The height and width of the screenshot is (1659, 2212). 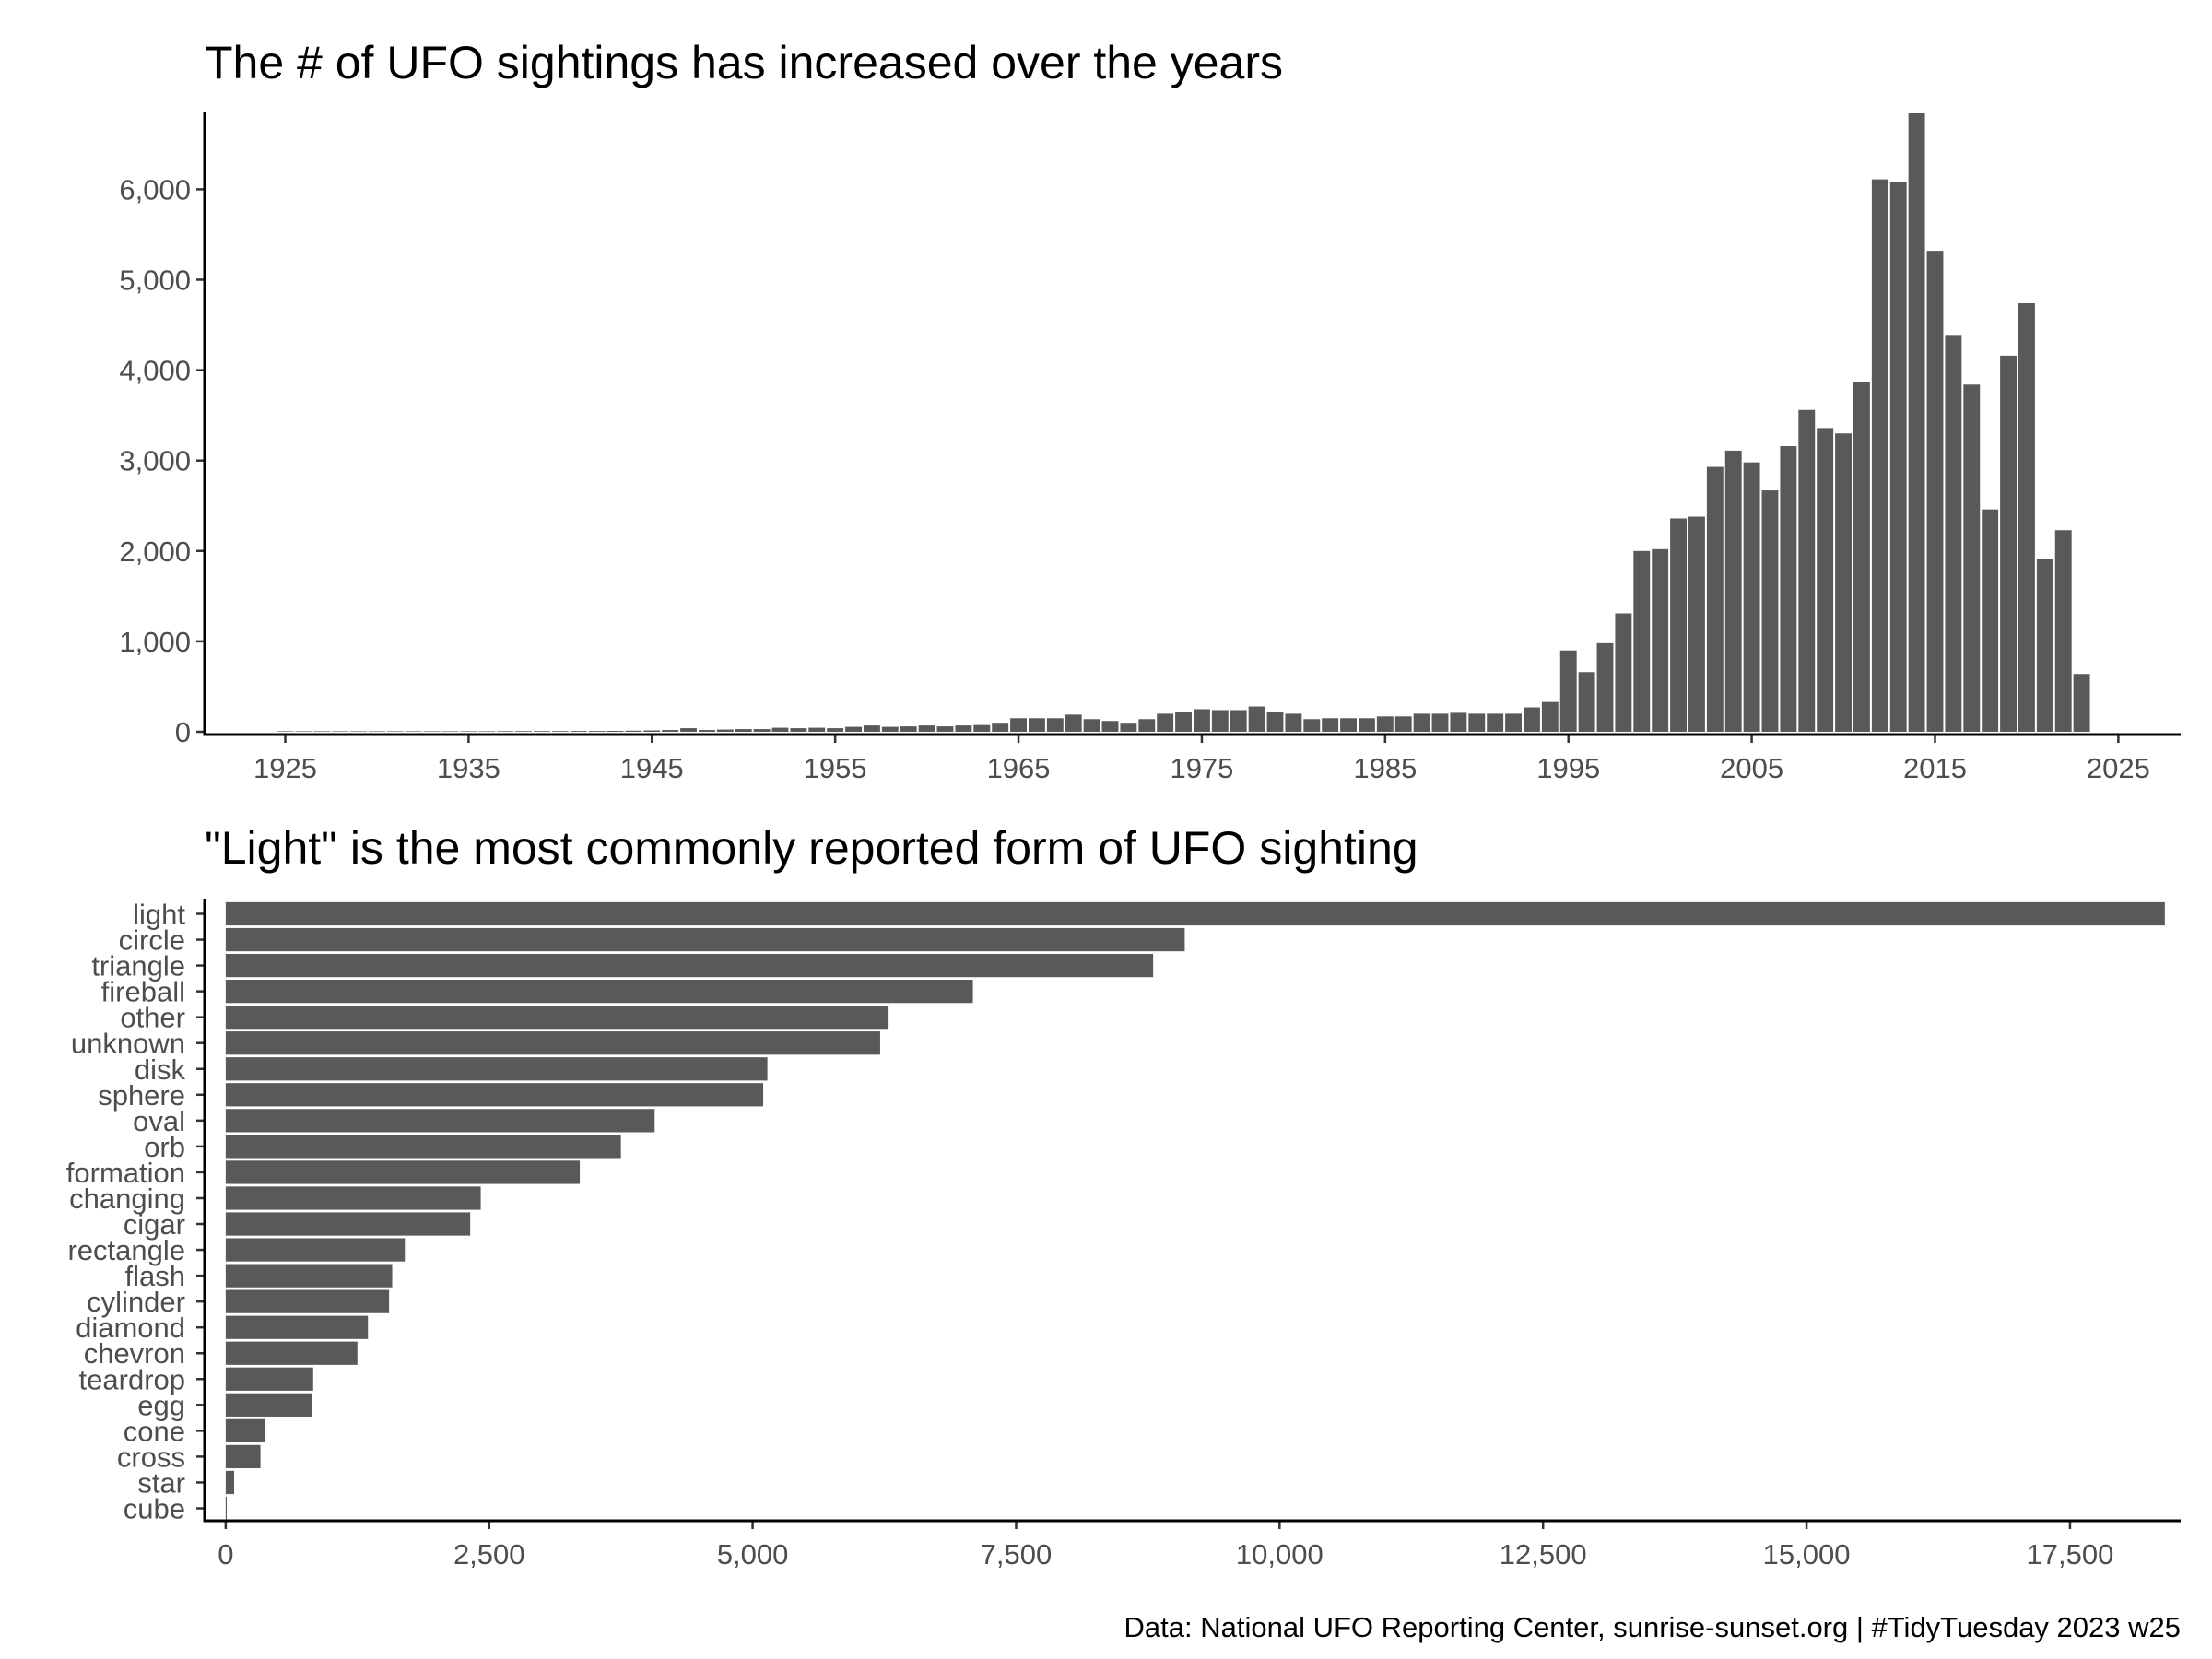 What do you see at coordinates (1861, 557) in the screenshot?
I see `year-bar-2011` at bounding box center [1861, 557].